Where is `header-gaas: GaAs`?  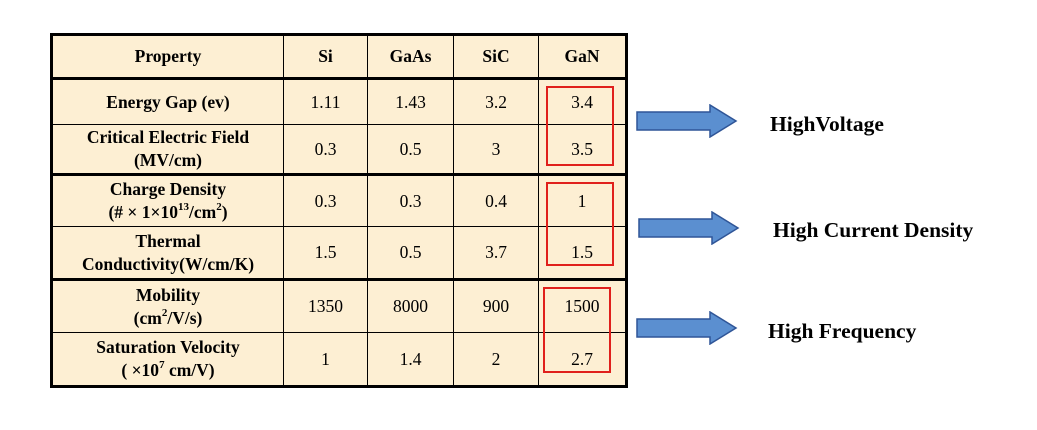 header-gaas: GaAs is located at coordinates (410, 57).